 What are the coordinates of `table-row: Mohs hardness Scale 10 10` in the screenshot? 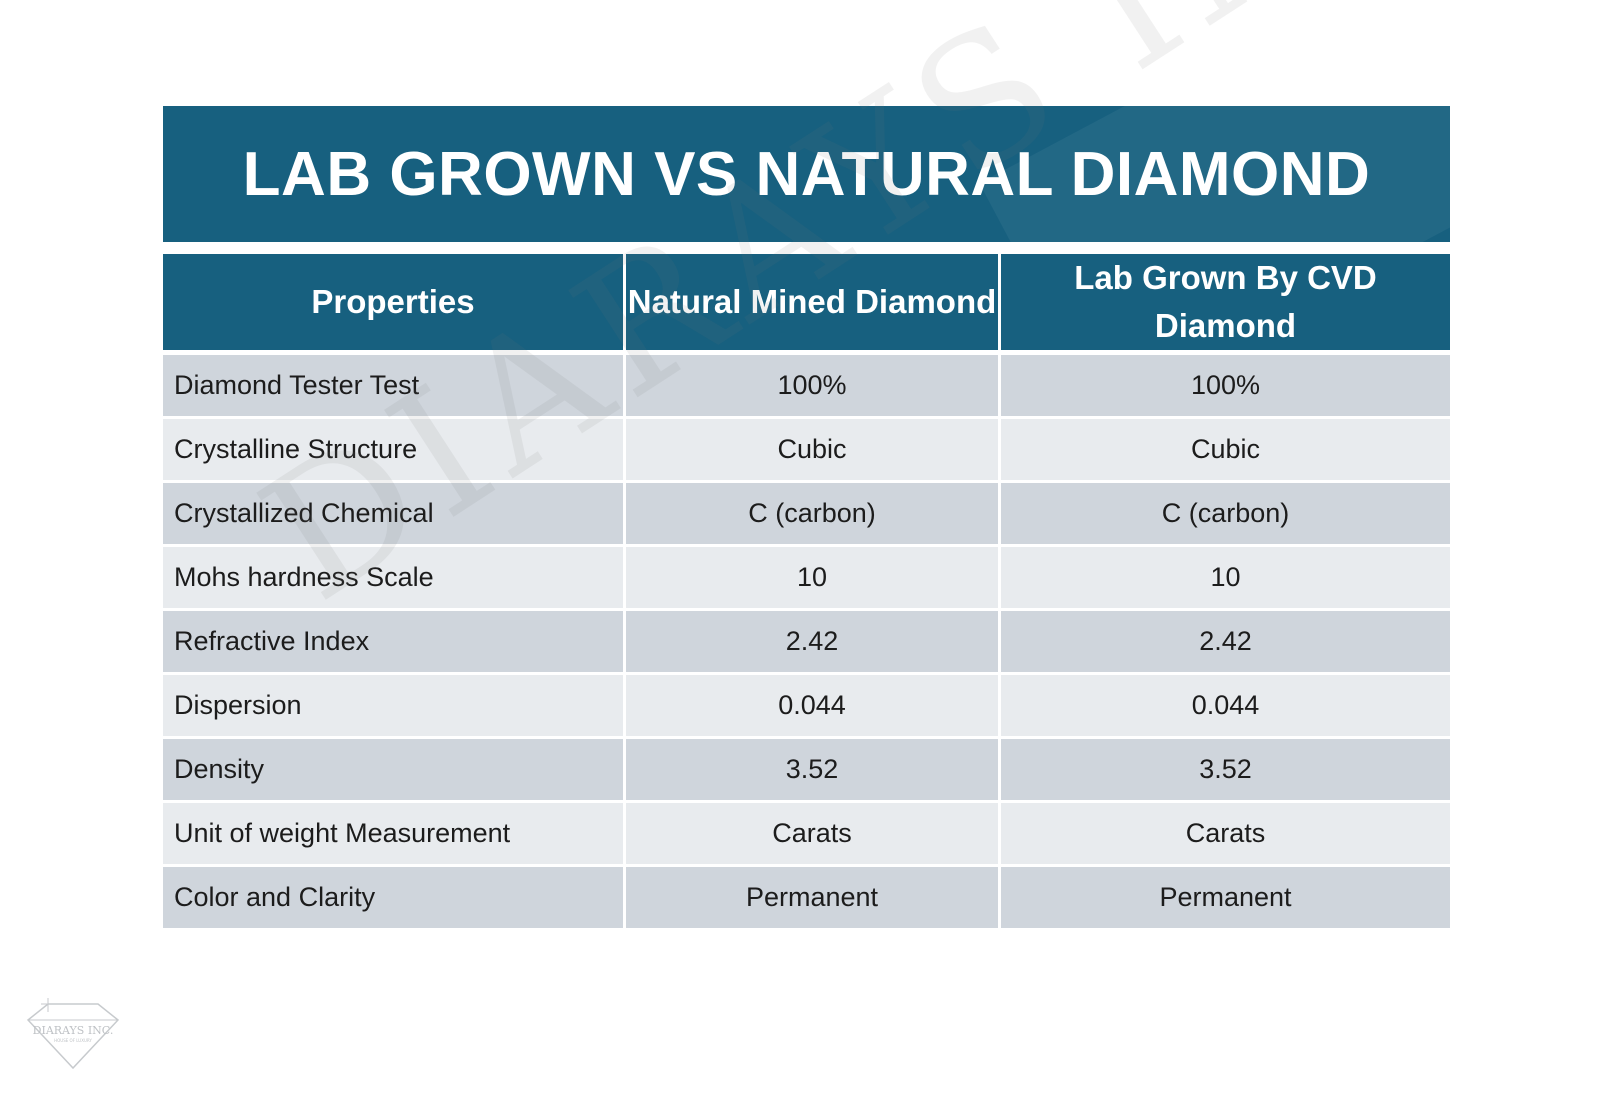 It's located at (806, 579).